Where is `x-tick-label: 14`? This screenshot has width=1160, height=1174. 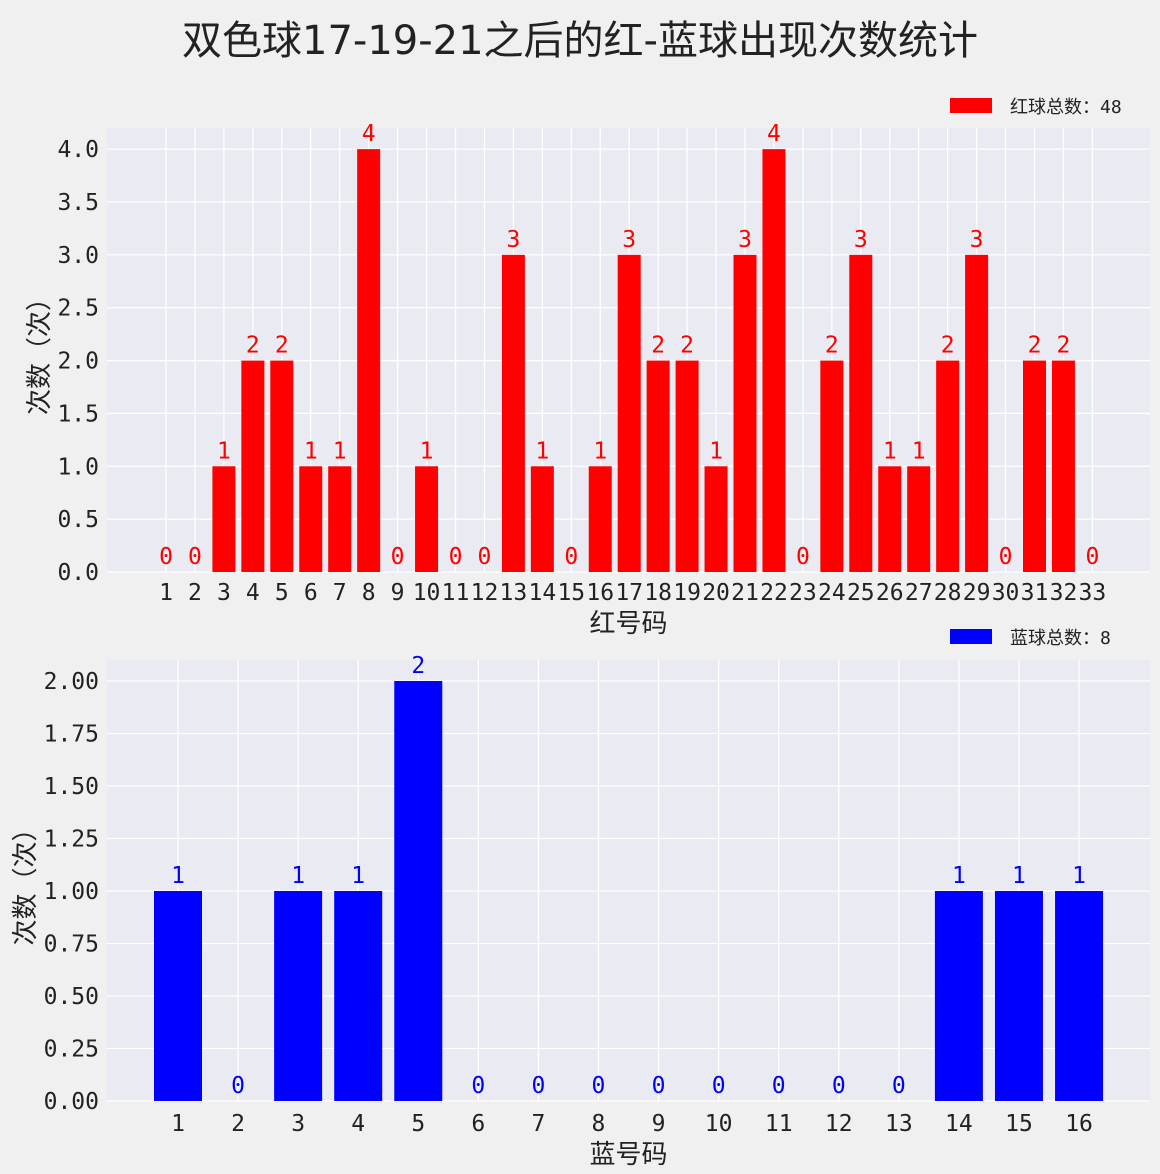 x-tick-label: 14 is located at coordinates (542, 593).